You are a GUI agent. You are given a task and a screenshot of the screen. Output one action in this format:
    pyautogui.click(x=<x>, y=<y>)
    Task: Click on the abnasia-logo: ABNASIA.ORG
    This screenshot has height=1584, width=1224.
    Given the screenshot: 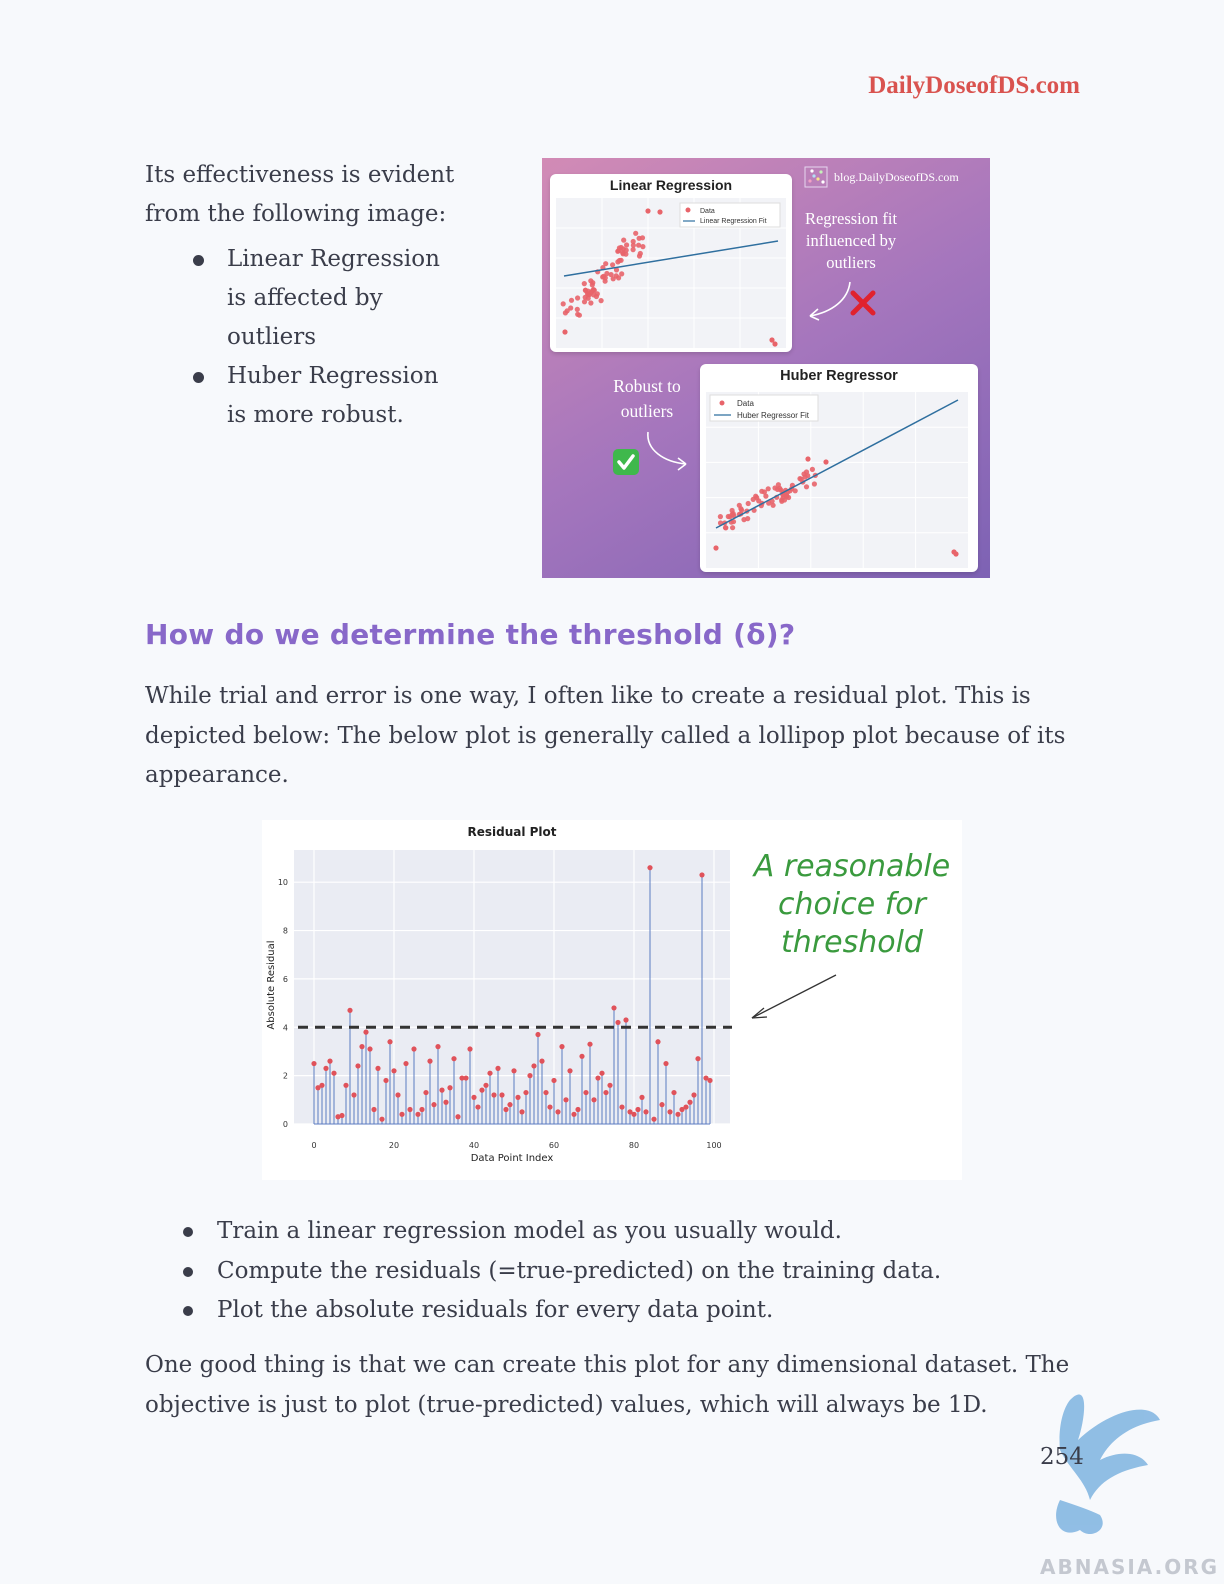 What is the action you would take?
    pyautogui.click(x=1129, y=1486)
    